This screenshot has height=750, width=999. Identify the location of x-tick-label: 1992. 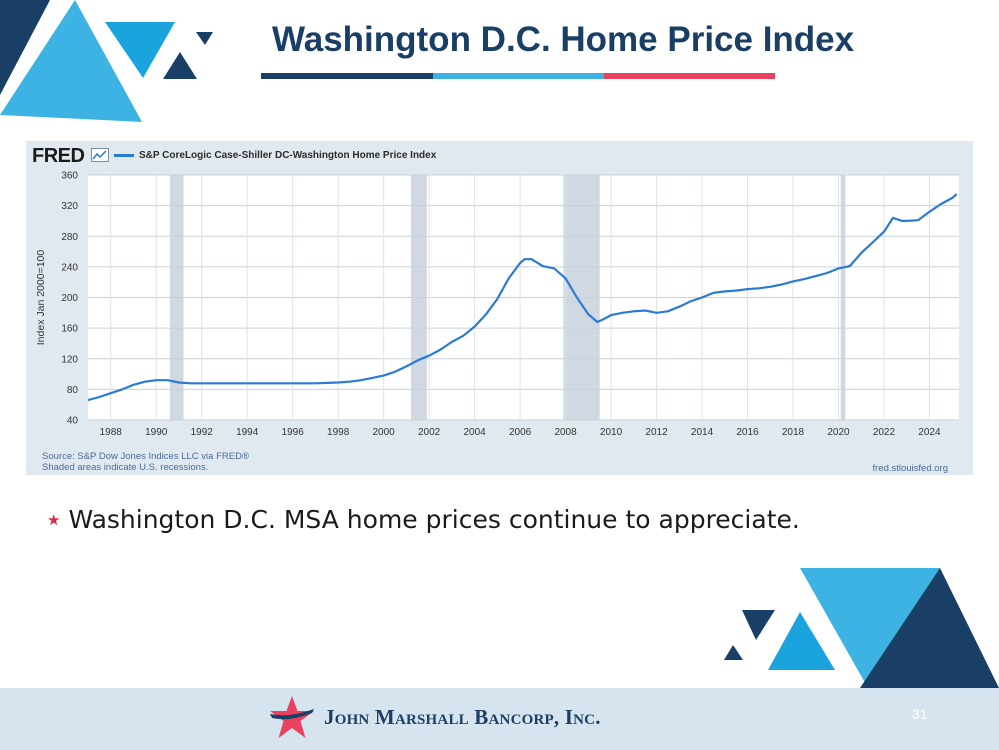
(202, 432).